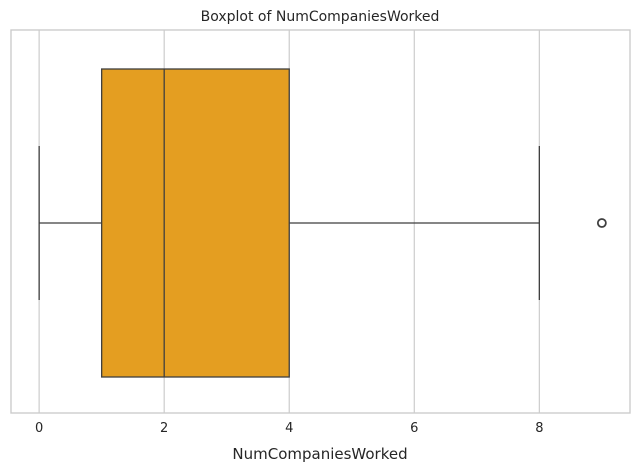  Describe the element at coordinates (319, 454) in the screenshot. I see `x-axis-label: NumCompaniesWorked` at that location.